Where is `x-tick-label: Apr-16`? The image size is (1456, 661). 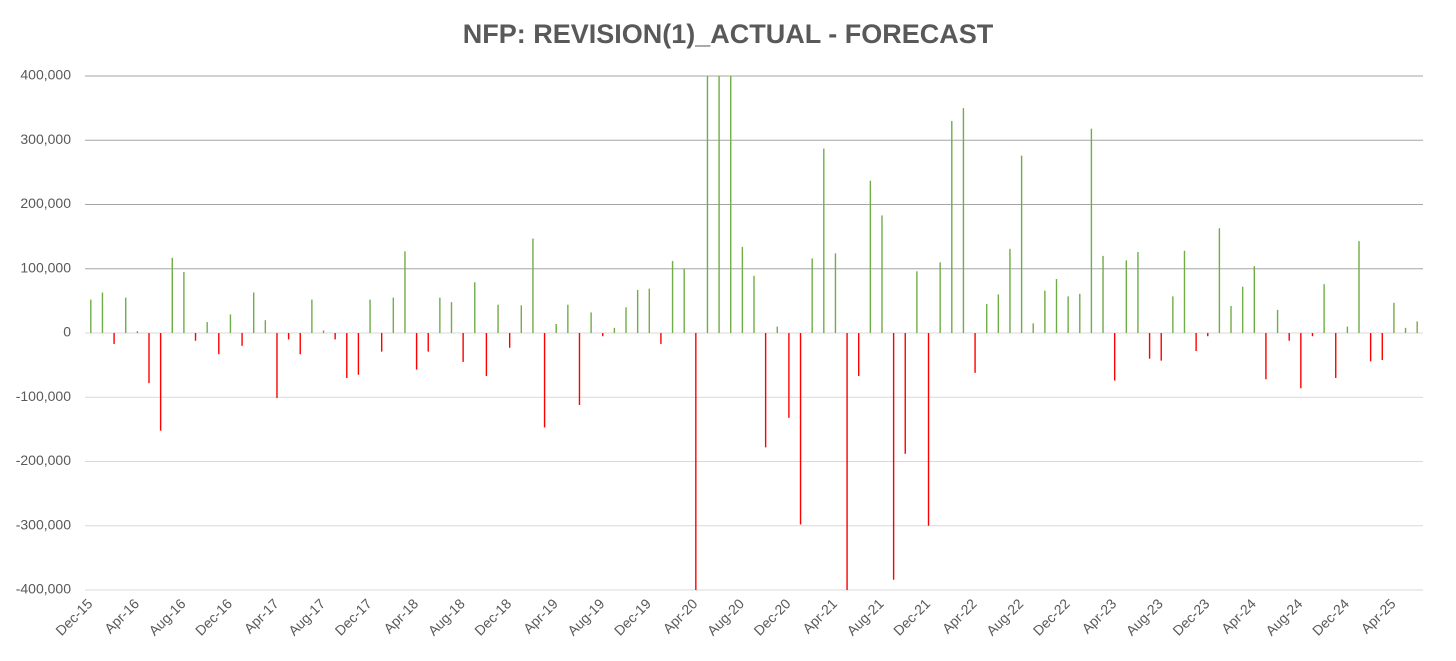
x-tick-label: Apr-16 is located at coordinates (121, 615).